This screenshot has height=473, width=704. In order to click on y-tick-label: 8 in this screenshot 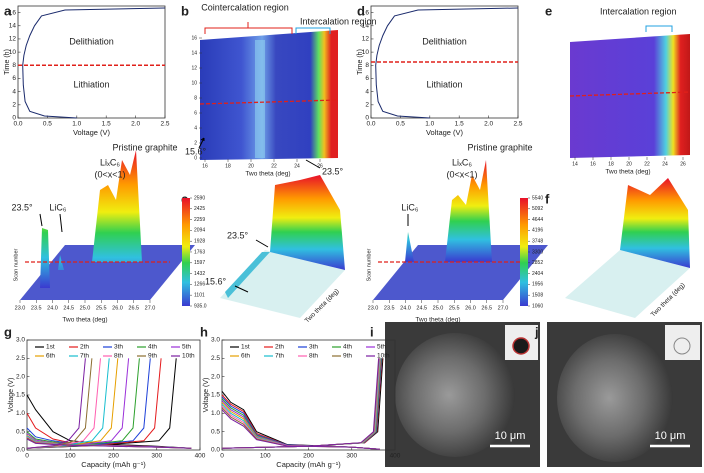, I will do `click(195, 98)`.